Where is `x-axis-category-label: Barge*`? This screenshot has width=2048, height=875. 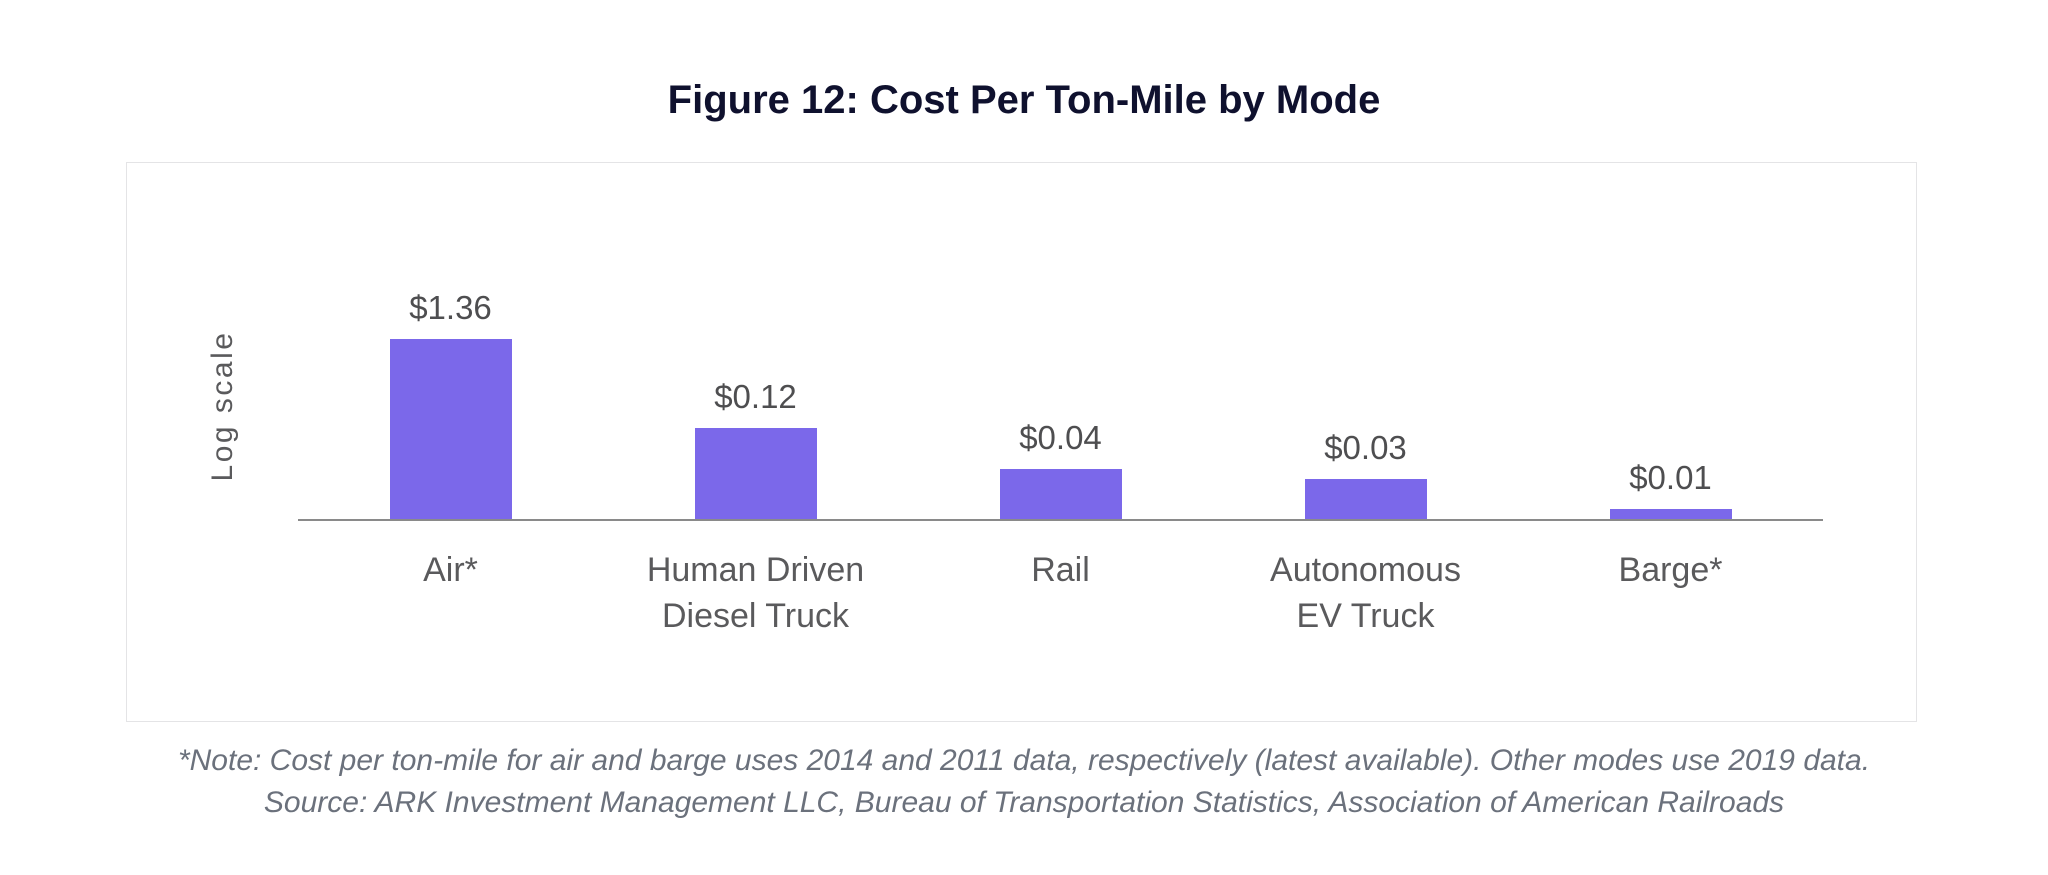 x-axis-category-label: Barge* is located at coordinates (1670, 570).